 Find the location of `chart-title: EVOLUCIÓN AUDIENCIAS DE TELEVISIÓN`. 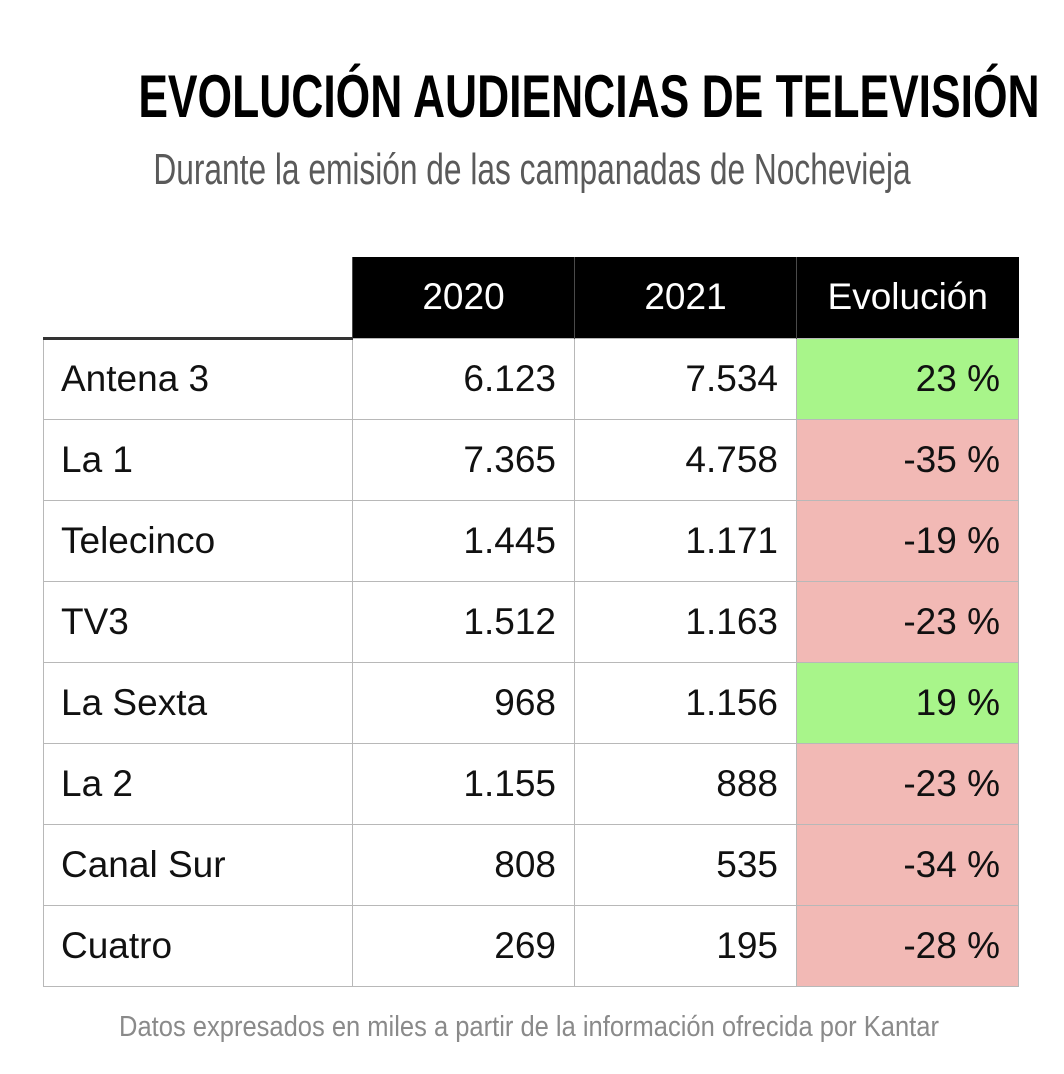

chart-title: EVOLUCIÓN AUDIENCIAS DE TELEVISIÓN is located at coordinates (589, 96).